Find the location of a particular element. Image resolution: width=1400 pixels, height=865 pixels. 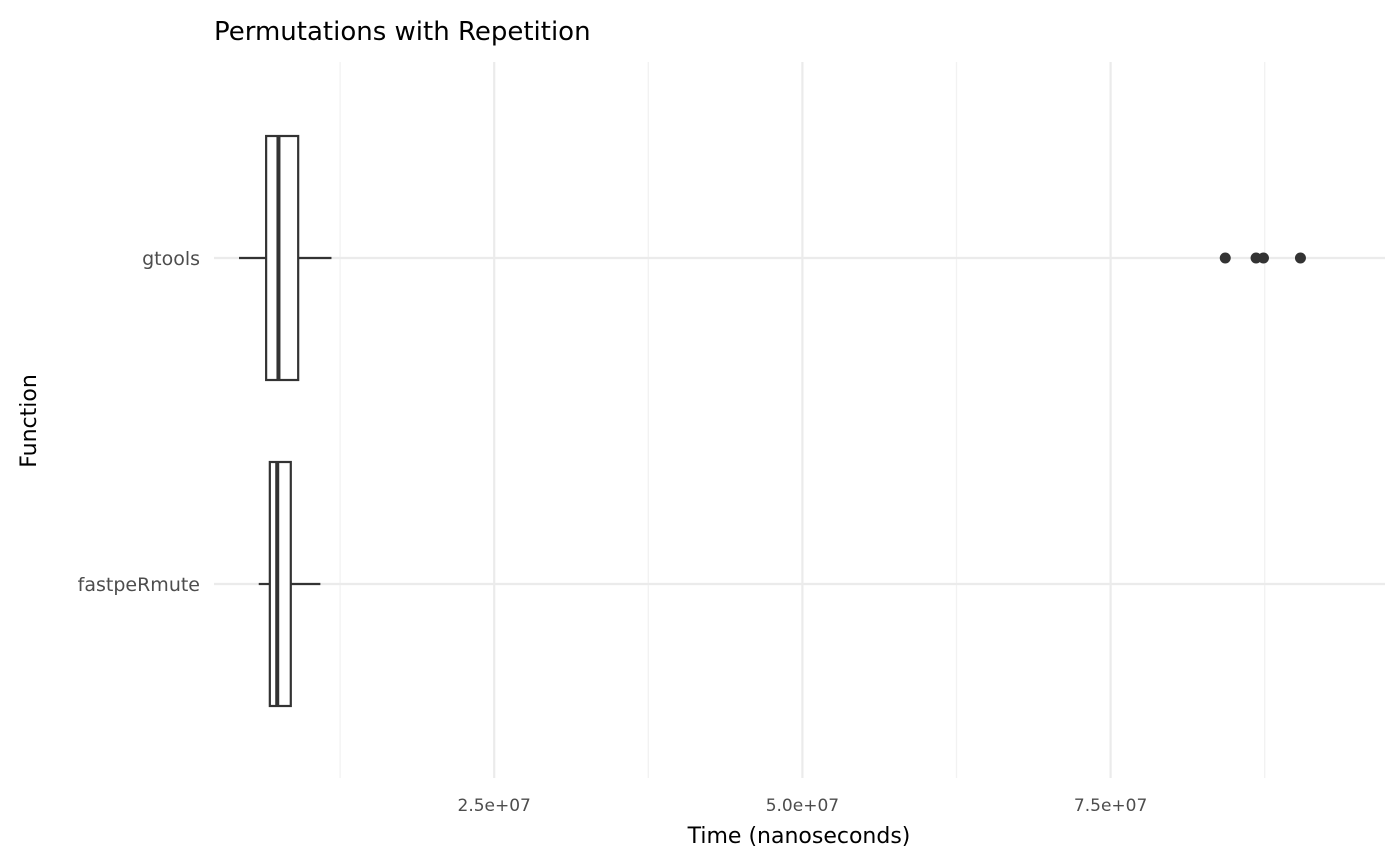

x-axis-title: Time (nanoseconds) is located at coordinates (799, 836).